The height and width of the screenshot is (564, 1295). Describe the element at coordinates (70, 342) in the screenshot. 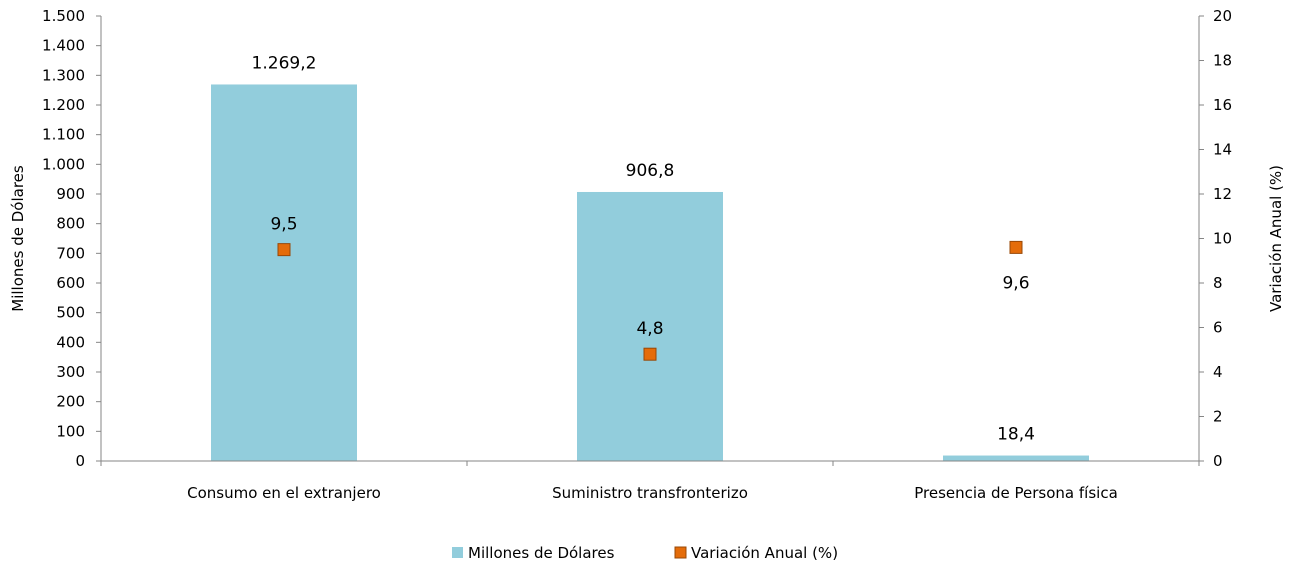

I see `y-tick-label: 400` at that location.